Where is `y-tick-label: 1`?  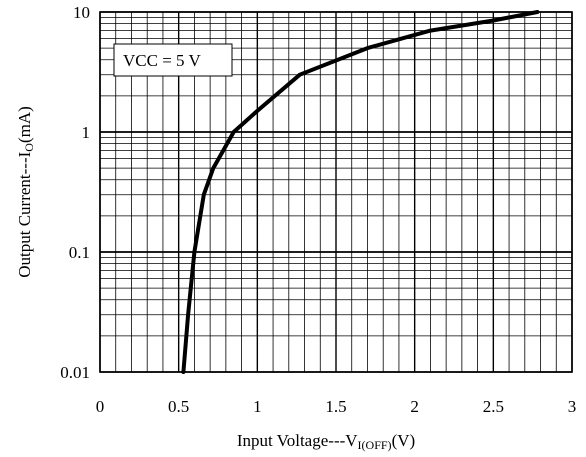 y-tick-label: 1 is located at coordinates (86, 132).